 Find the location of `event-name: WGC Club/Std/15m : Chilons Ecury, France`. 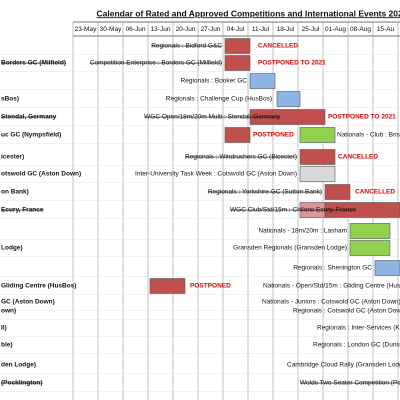

event-name: WGC Club/Std/15m : Chilons Ecury, France is located at coordinates (293, 210).